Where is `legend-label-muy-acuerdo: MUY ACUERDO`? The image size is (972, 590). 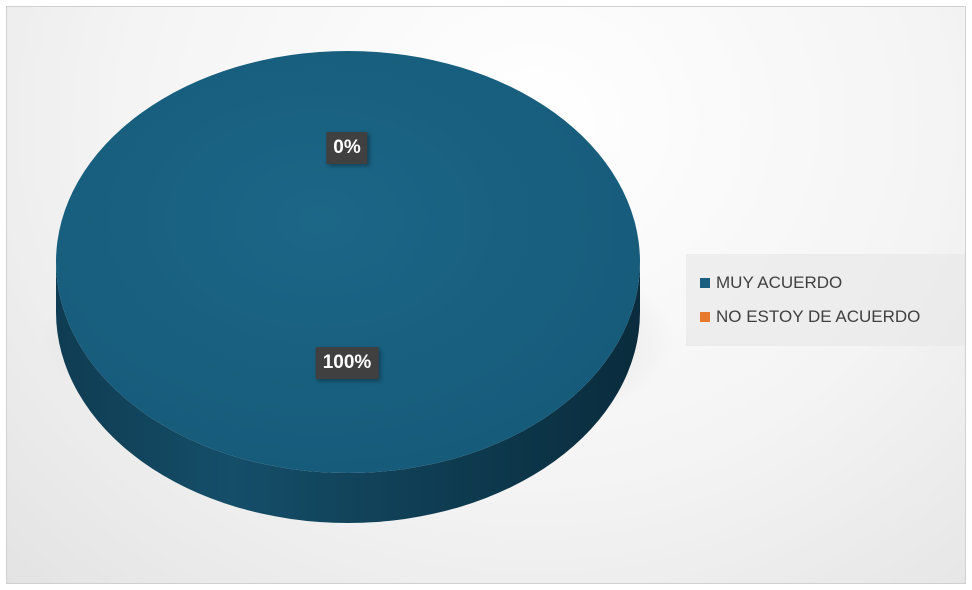
legend-label-muy-acuerdo: MUY ACUERDO is located at coordinates (779, 282).